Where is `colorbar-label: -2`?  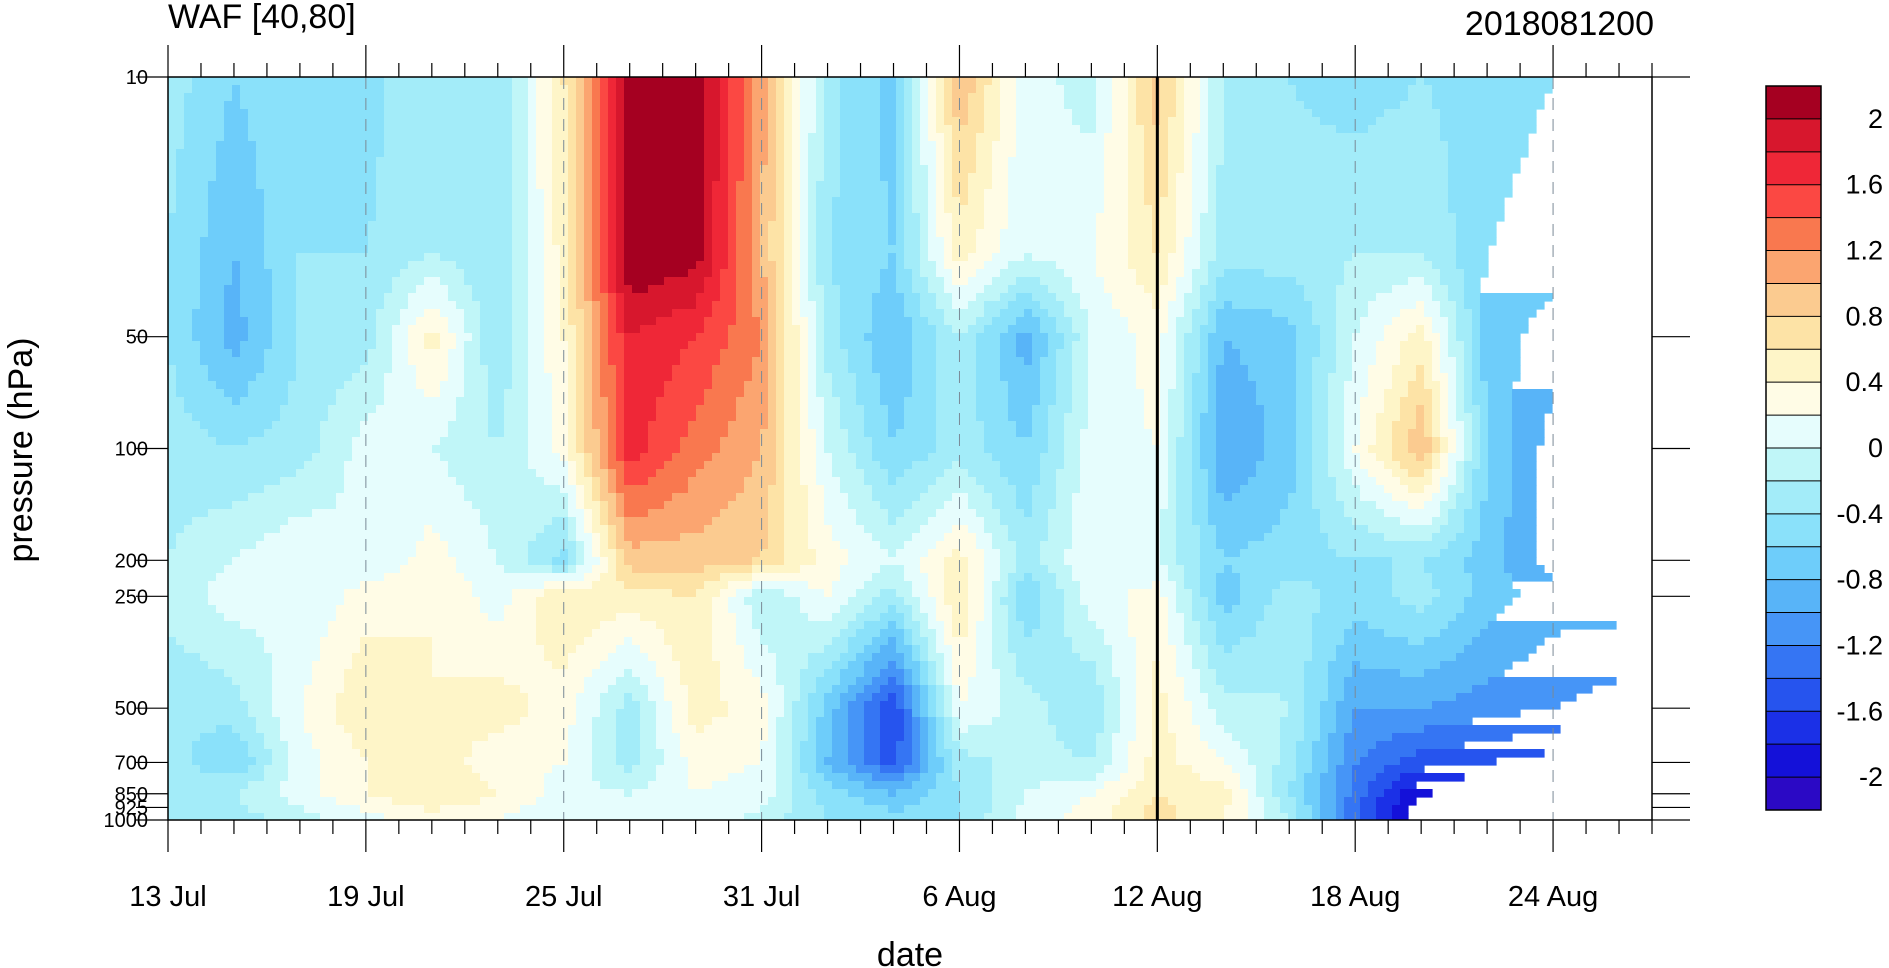
colorbar-label: -2 is located at coordinates (1871, 777).